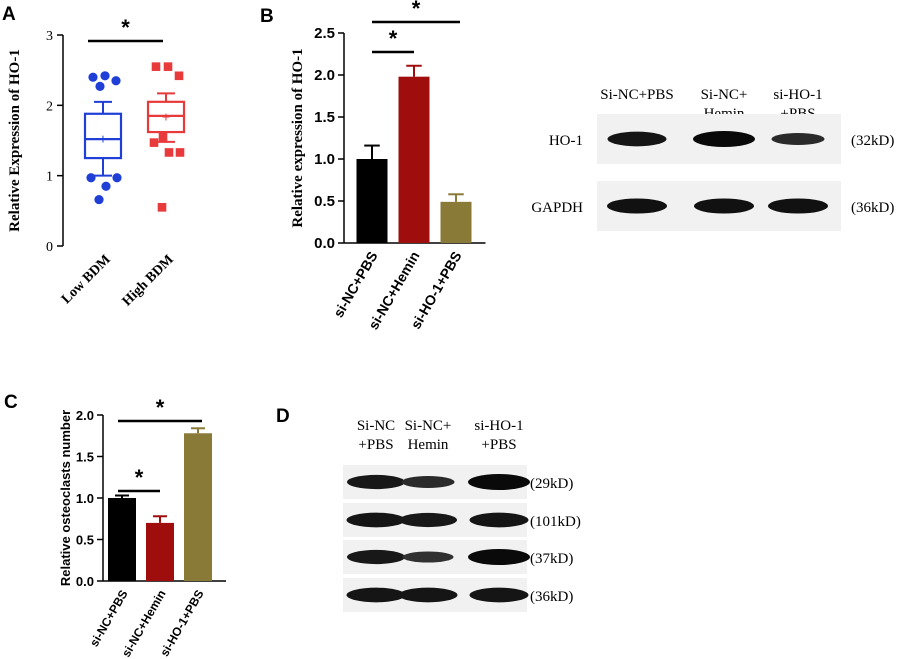 Image resolution: width=906 pixels, height=659 pixels. What do you see at coordinates (428, 435) in the screenshot?
I see `blot_d-lane-label: Si-NC+ Hemin` at bounding box center [428, 435].